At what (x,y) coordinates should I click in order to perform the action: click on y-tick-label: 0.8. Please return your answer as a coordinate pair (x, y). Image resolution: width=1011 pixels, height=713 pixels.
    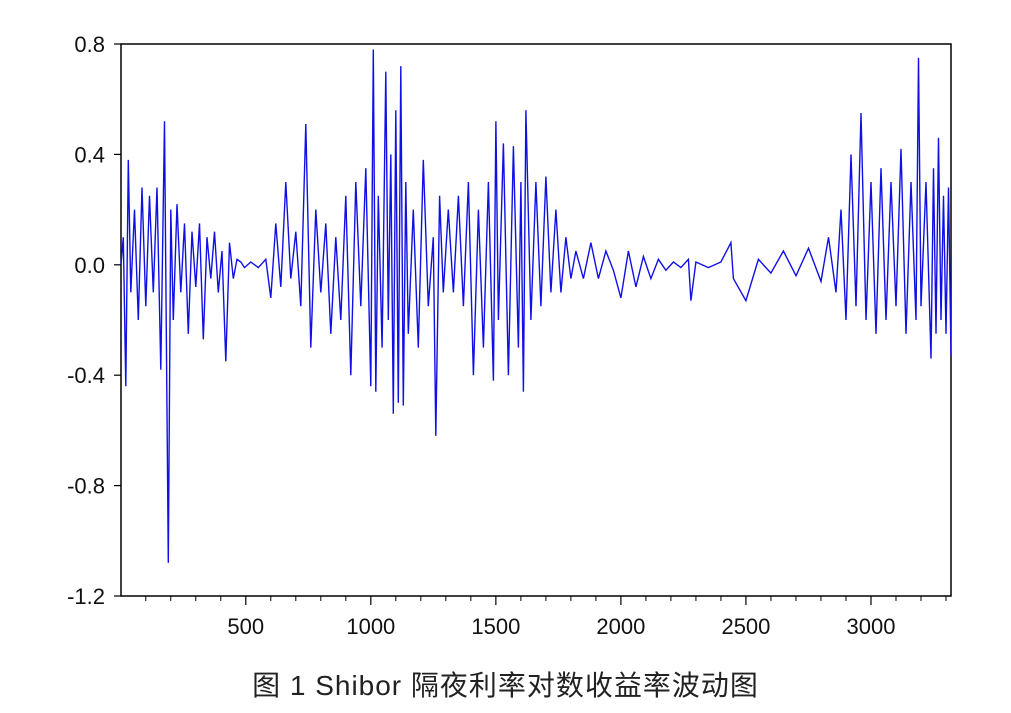
    Looking at the image, I should click on (89, 44).